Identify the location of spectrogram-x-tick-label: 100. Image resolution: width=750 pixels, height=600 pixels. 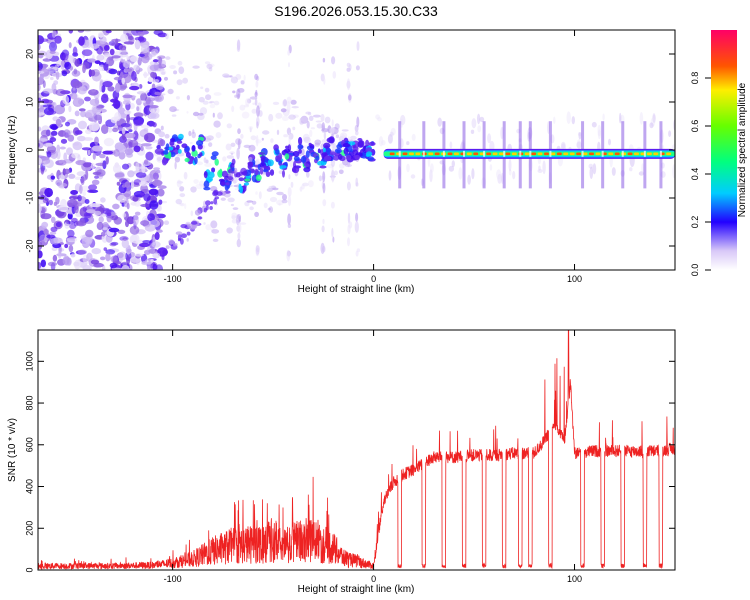
(574, 279).